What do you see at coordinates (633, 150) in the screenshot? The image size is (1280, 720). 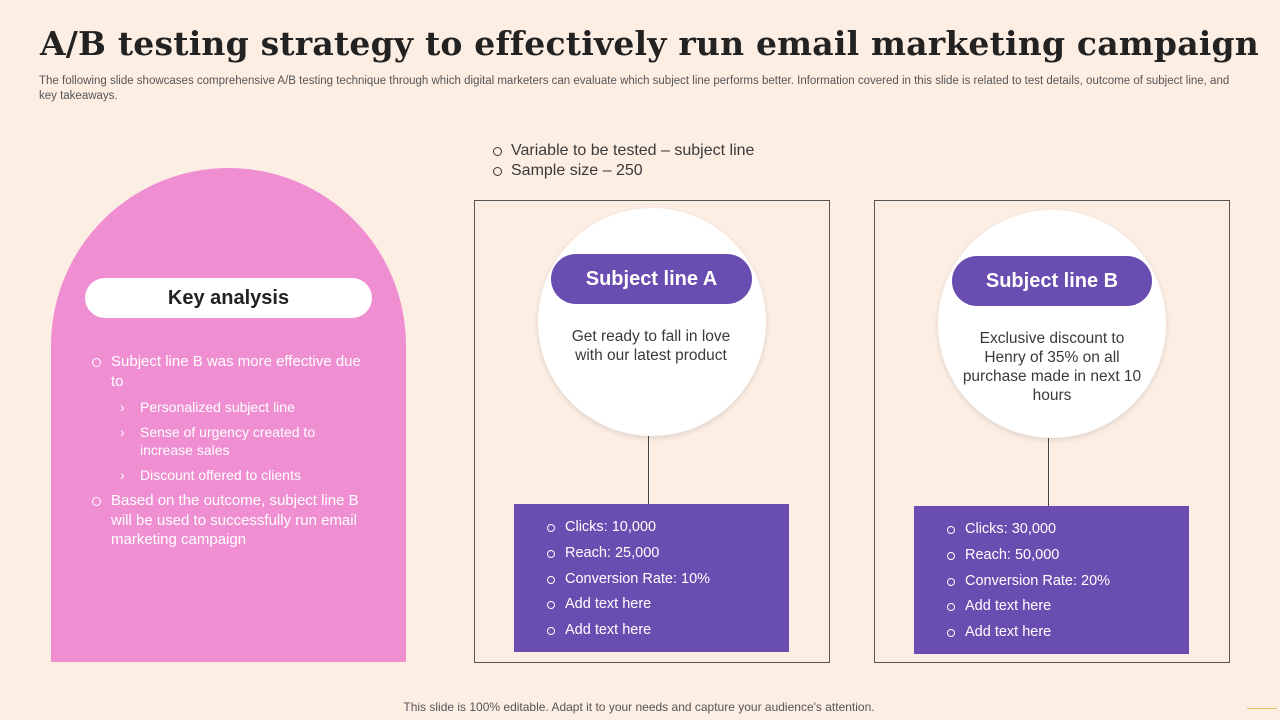 I see `test-detail-text: Variable to be tested – subject line` at bounding box center [633, 150].